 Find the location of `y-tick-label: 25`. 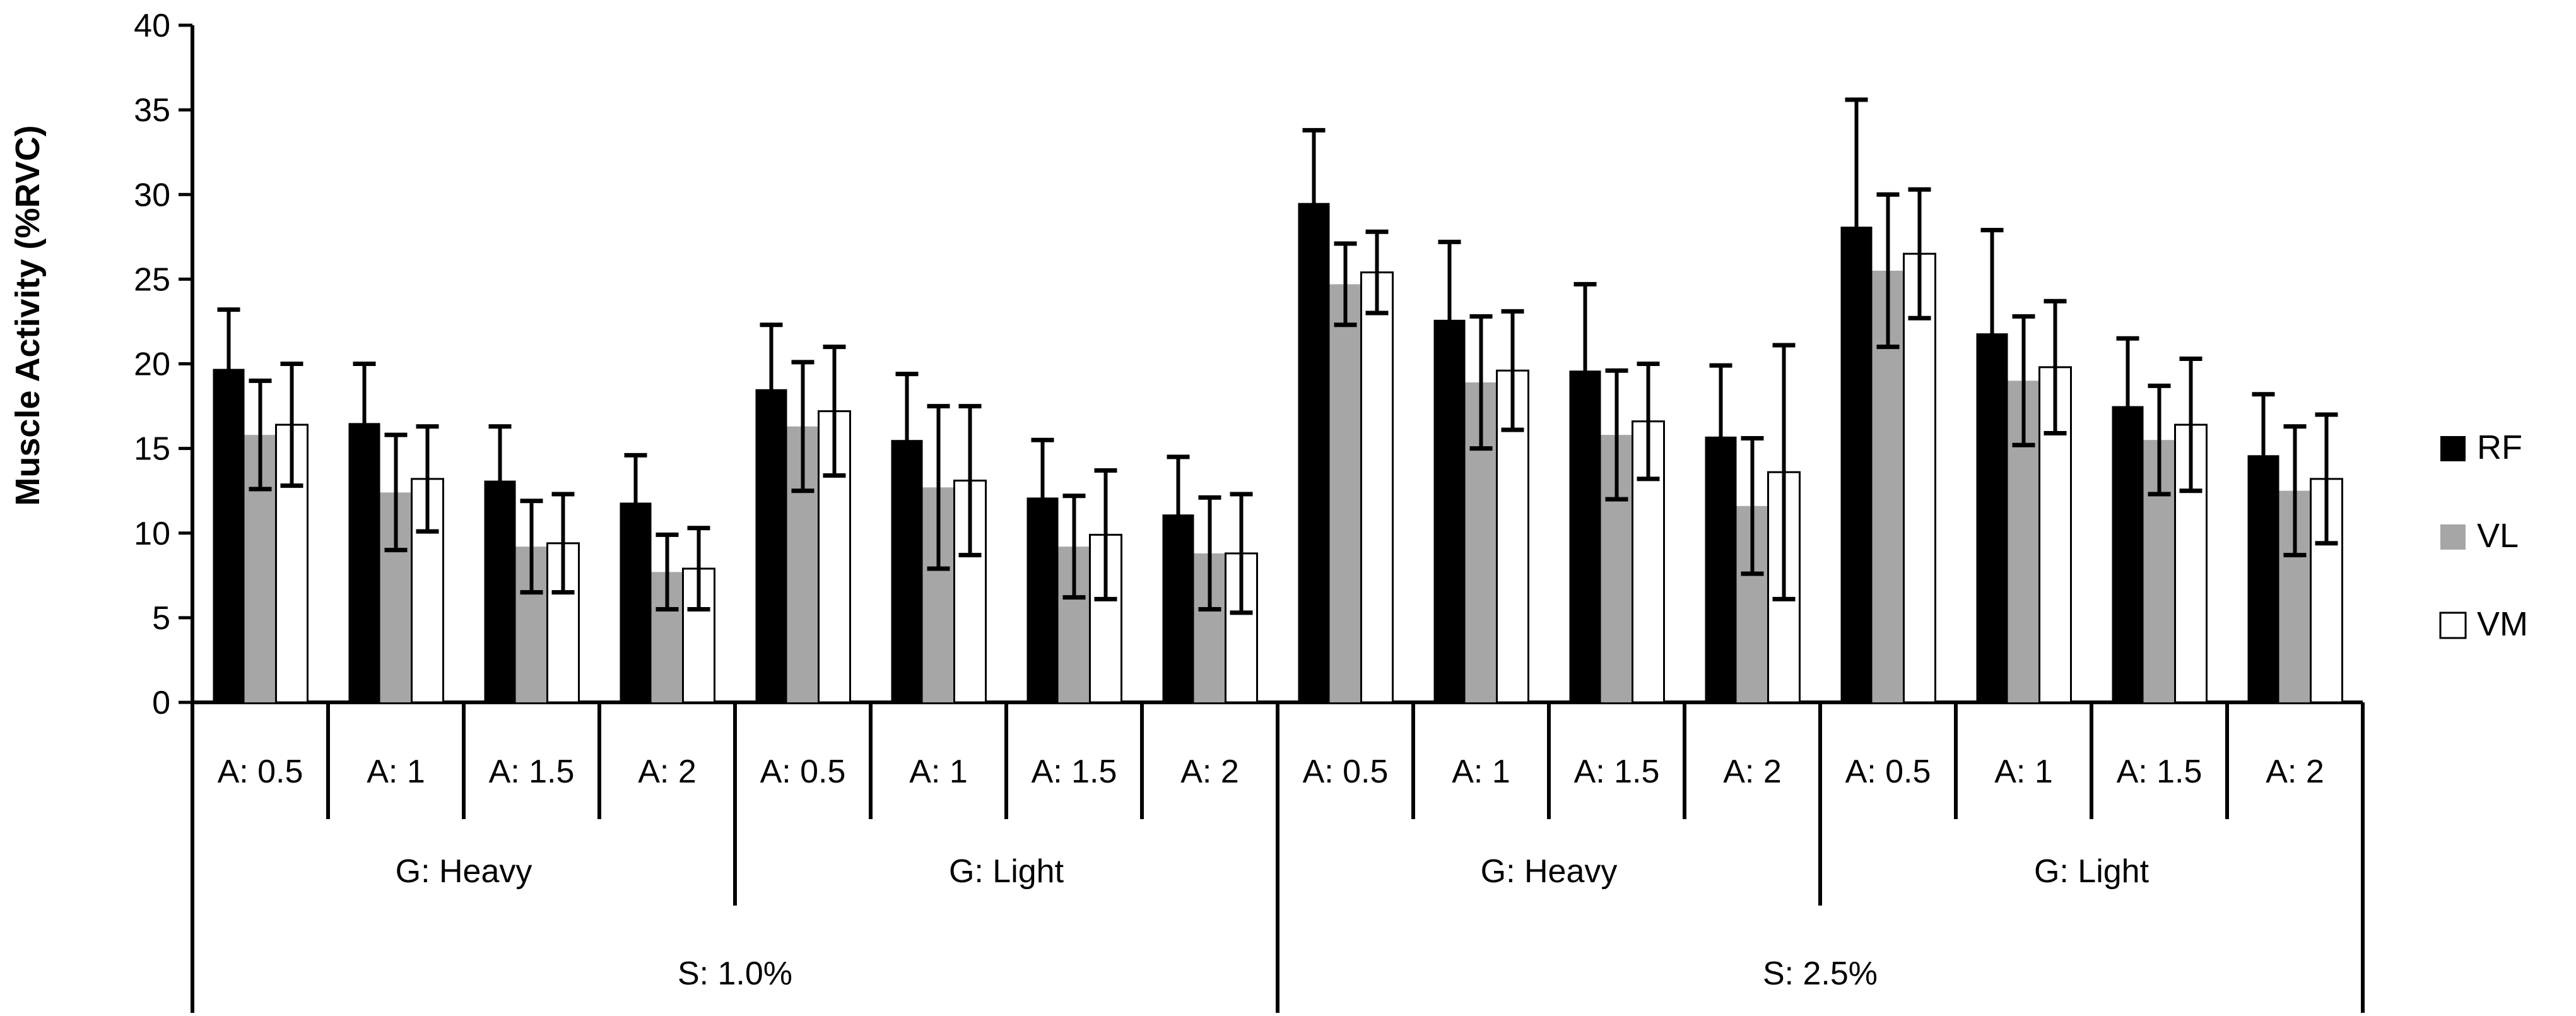

y-tick-label: 25 is located at coordinates (152, 279).